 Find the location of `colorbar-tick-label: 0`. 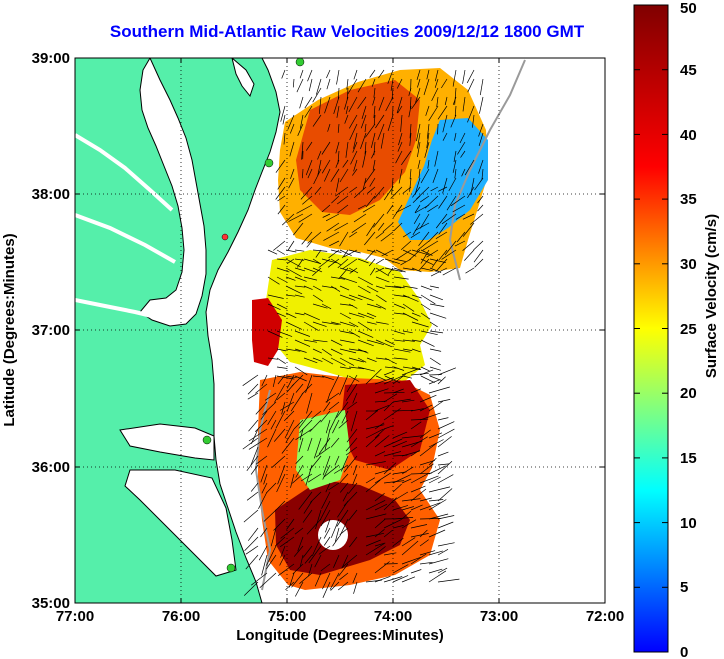

colorbar-tick-label: 0 is located at coordinates (684, 651).